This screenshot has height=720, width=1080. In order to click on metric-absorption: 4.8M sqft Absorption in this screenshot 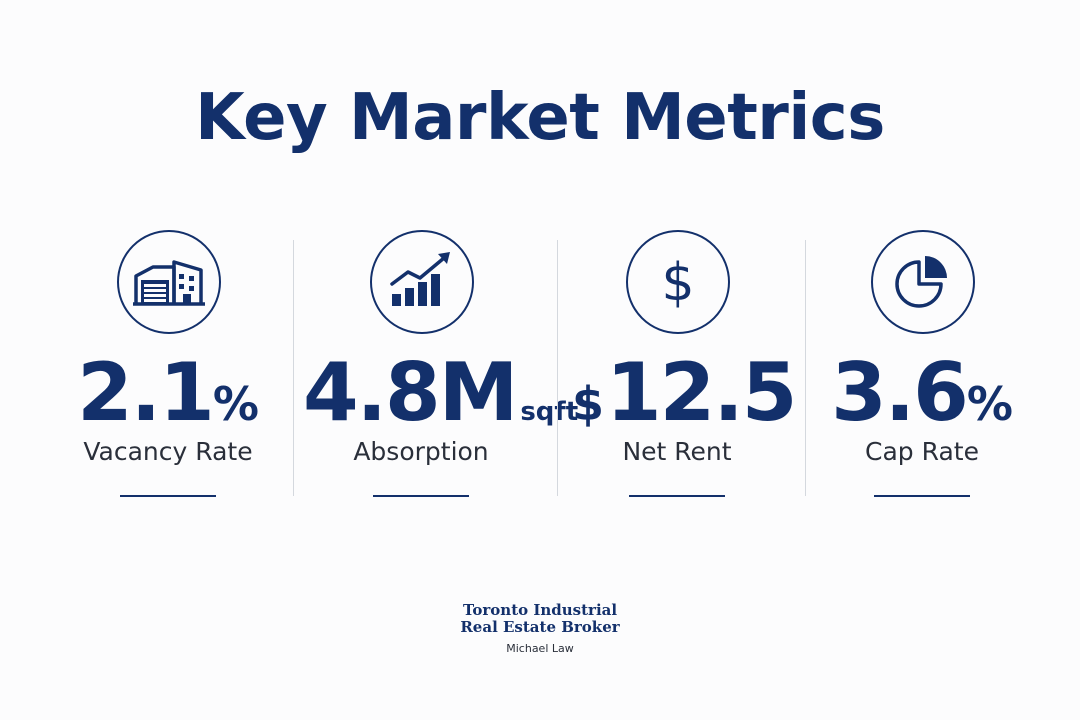, I will do `click(441, 370)`.